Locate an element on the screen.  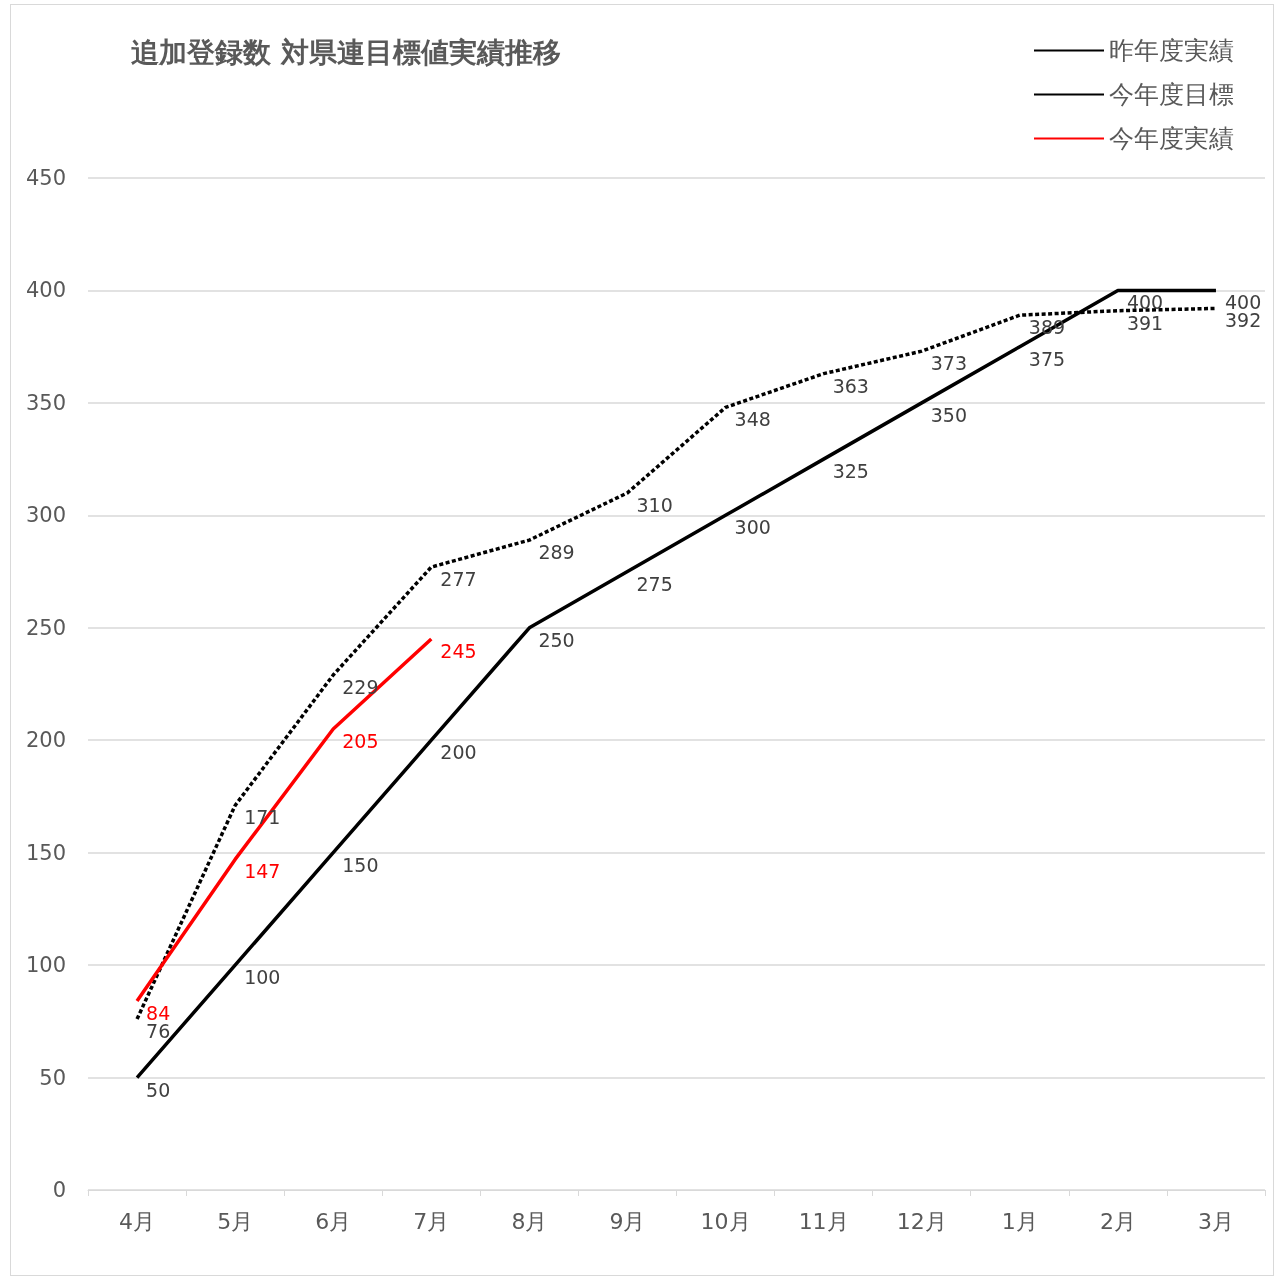
x-tick-label: 11月 is located at coordinates (823, 1221).